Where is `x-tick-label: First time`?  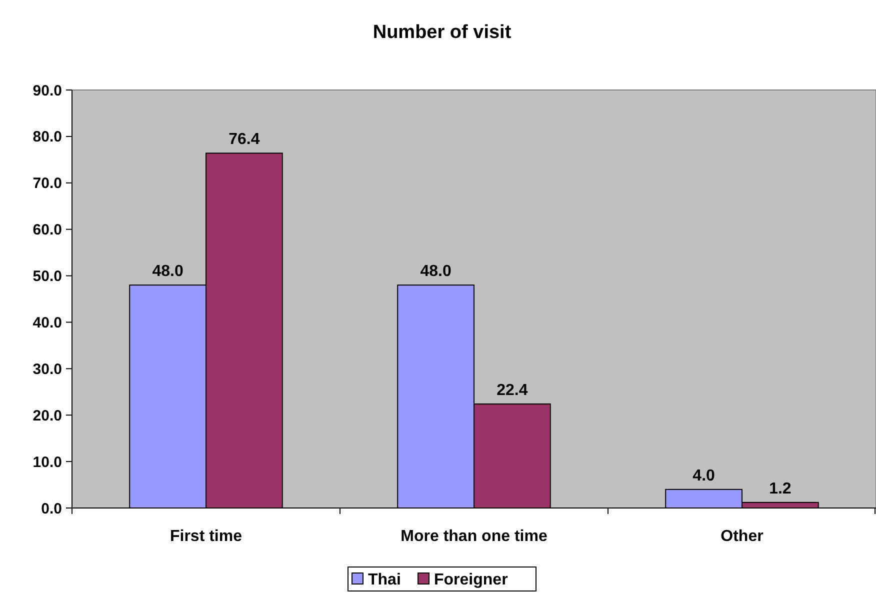
x-tick-label: First time is located at coordinates (206, 536).